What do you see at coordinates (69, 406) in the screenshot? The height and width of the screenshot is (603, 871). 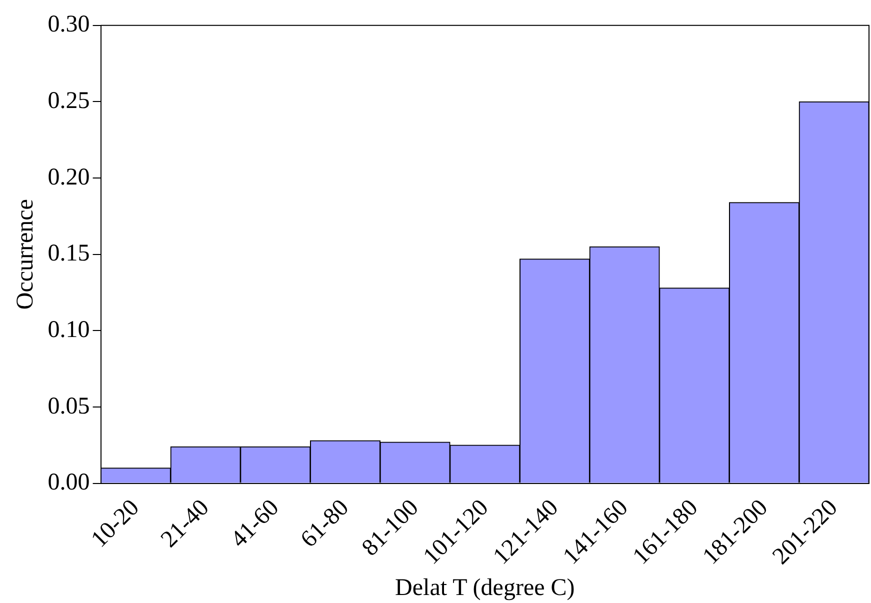 I see `y-tick-label: 0.05` at bounding box center [69, 406].